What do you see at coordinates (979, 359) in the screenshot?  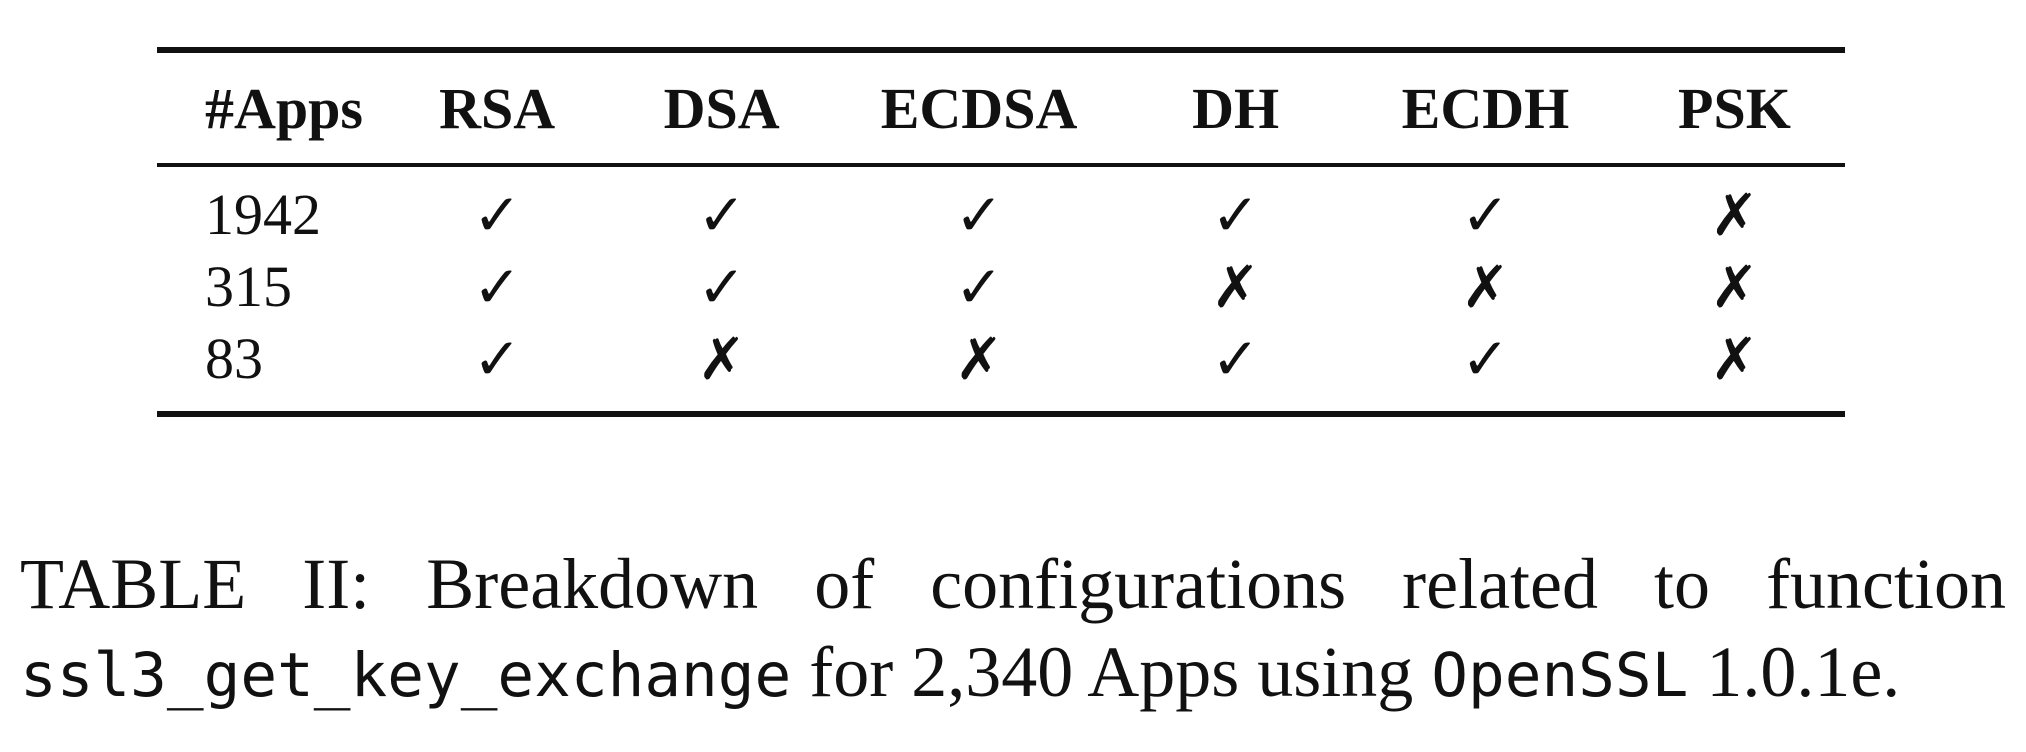 I see `ecdsa-mark-cell: ✗` at bounding box center [979, 359].